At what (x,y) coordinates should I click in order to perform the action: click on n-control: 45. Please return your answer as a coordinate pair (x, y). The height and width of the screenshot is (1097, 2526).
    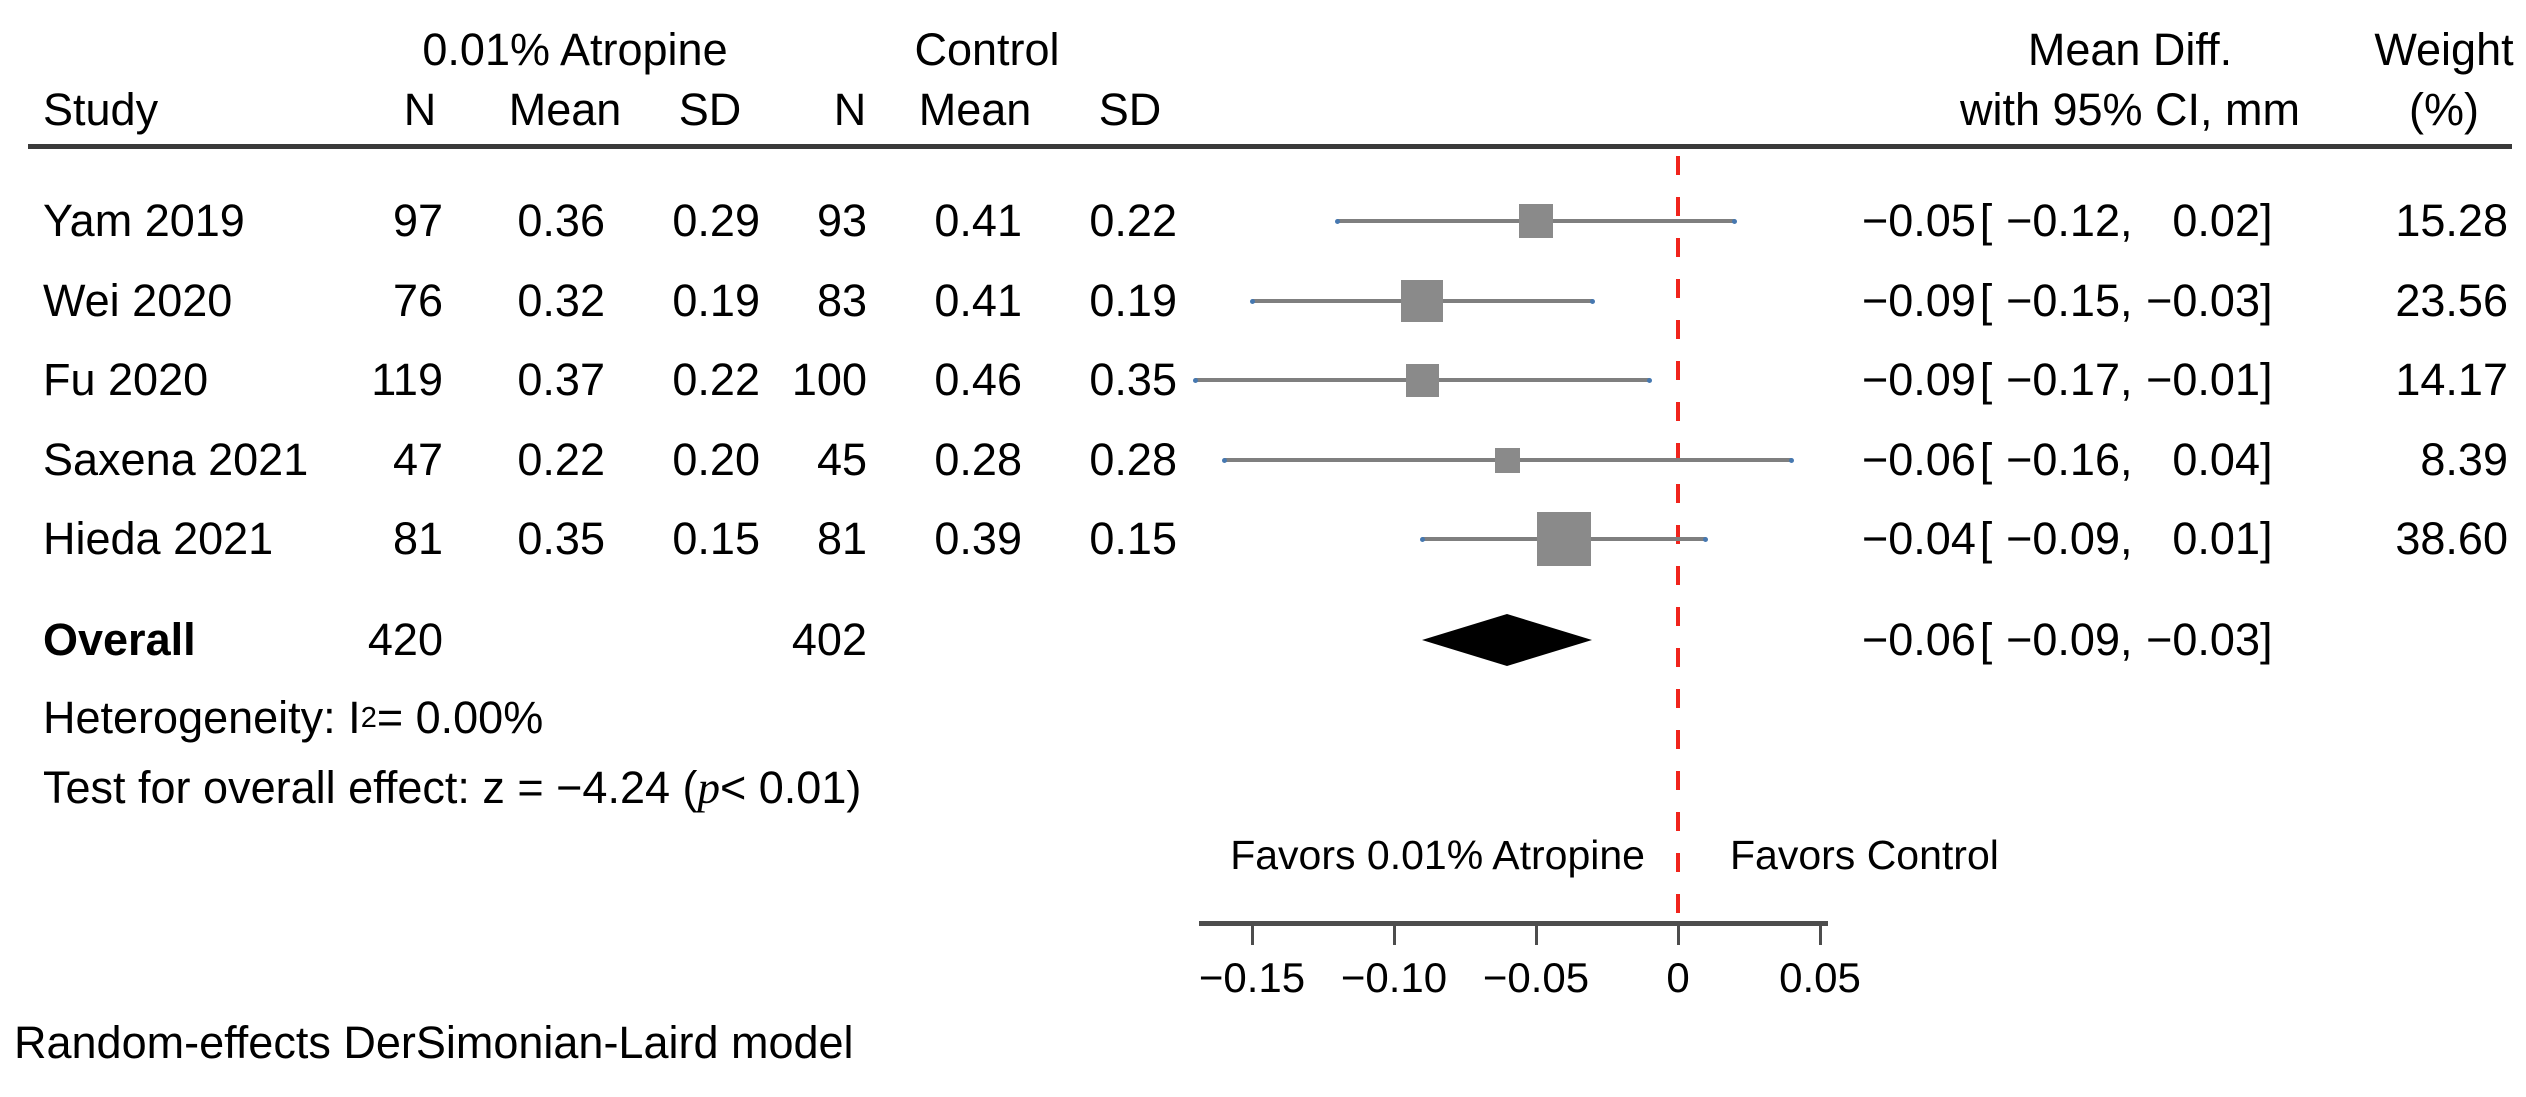
    Looking at the image, I should click on (841, 459).